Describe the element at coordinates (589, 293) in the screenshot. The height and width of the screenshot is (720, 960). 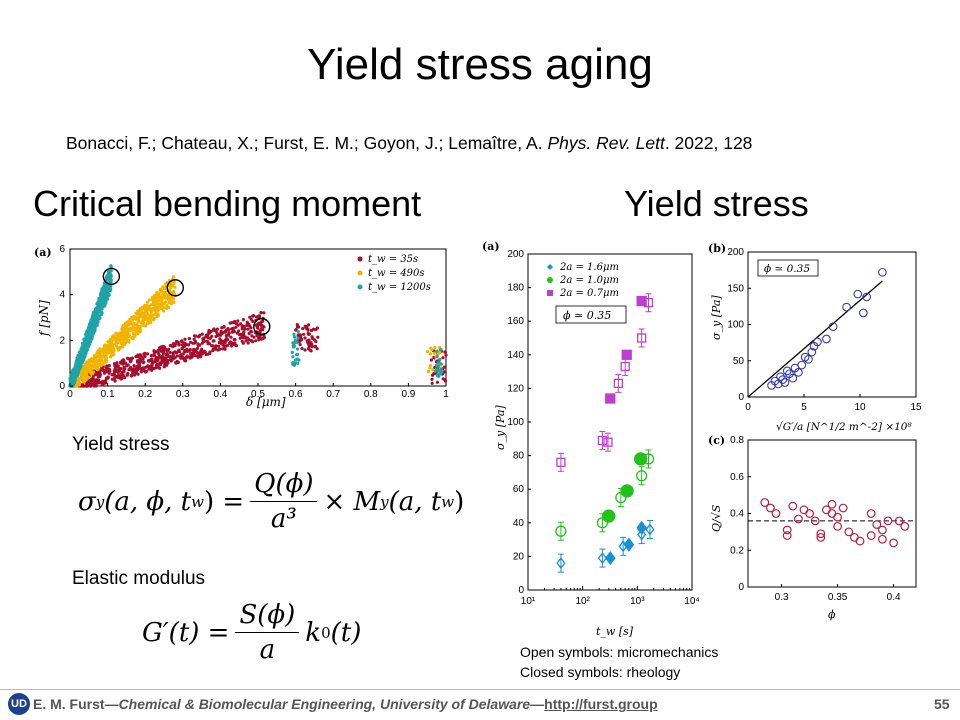
I see `legend-label: 2a = 0.7μm` at that location.